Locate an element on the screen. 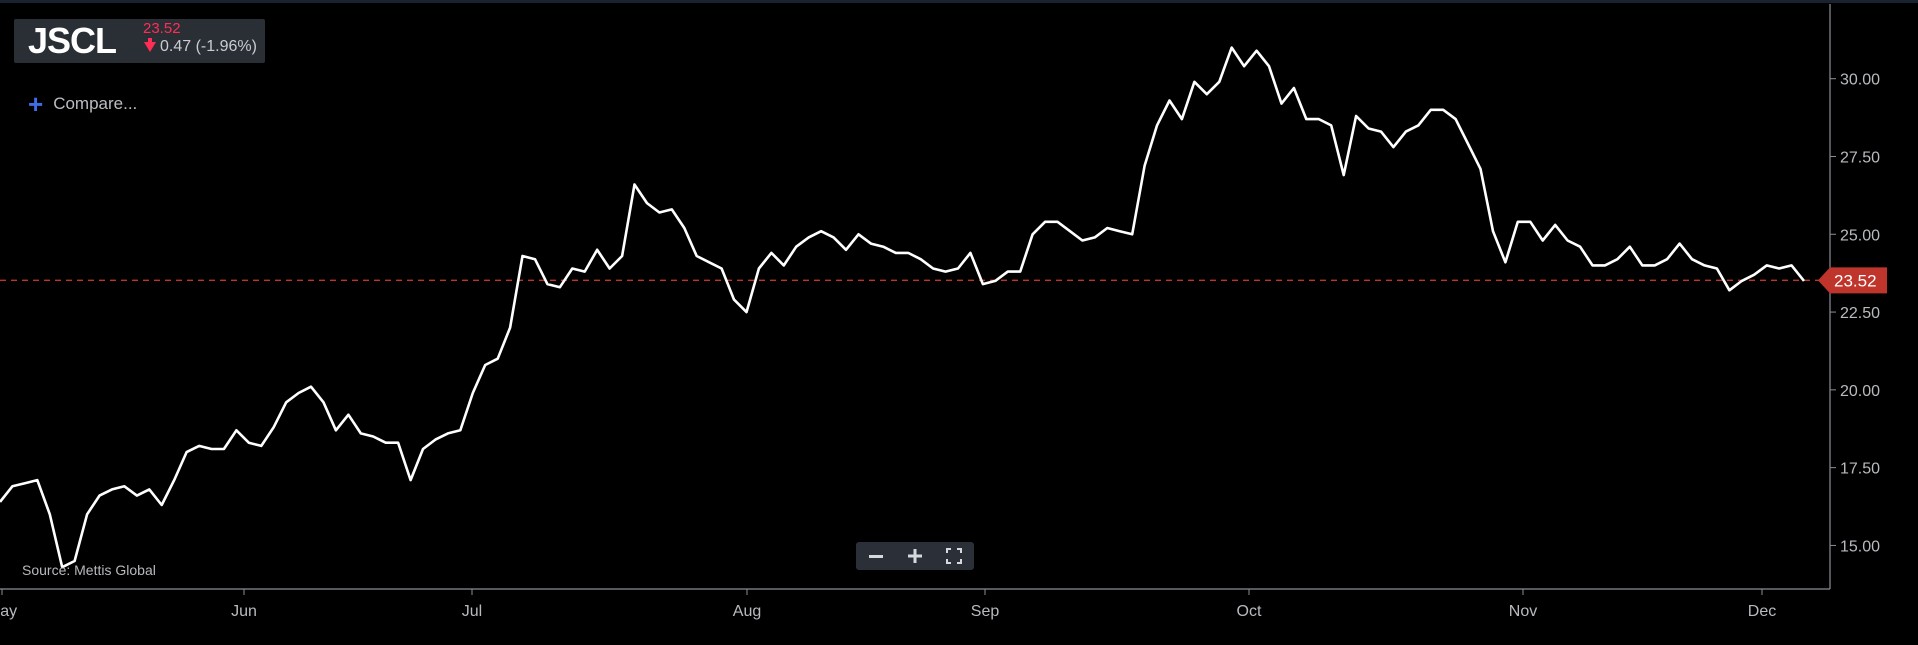  fullscreen-button is located at coordinates (953, 556).